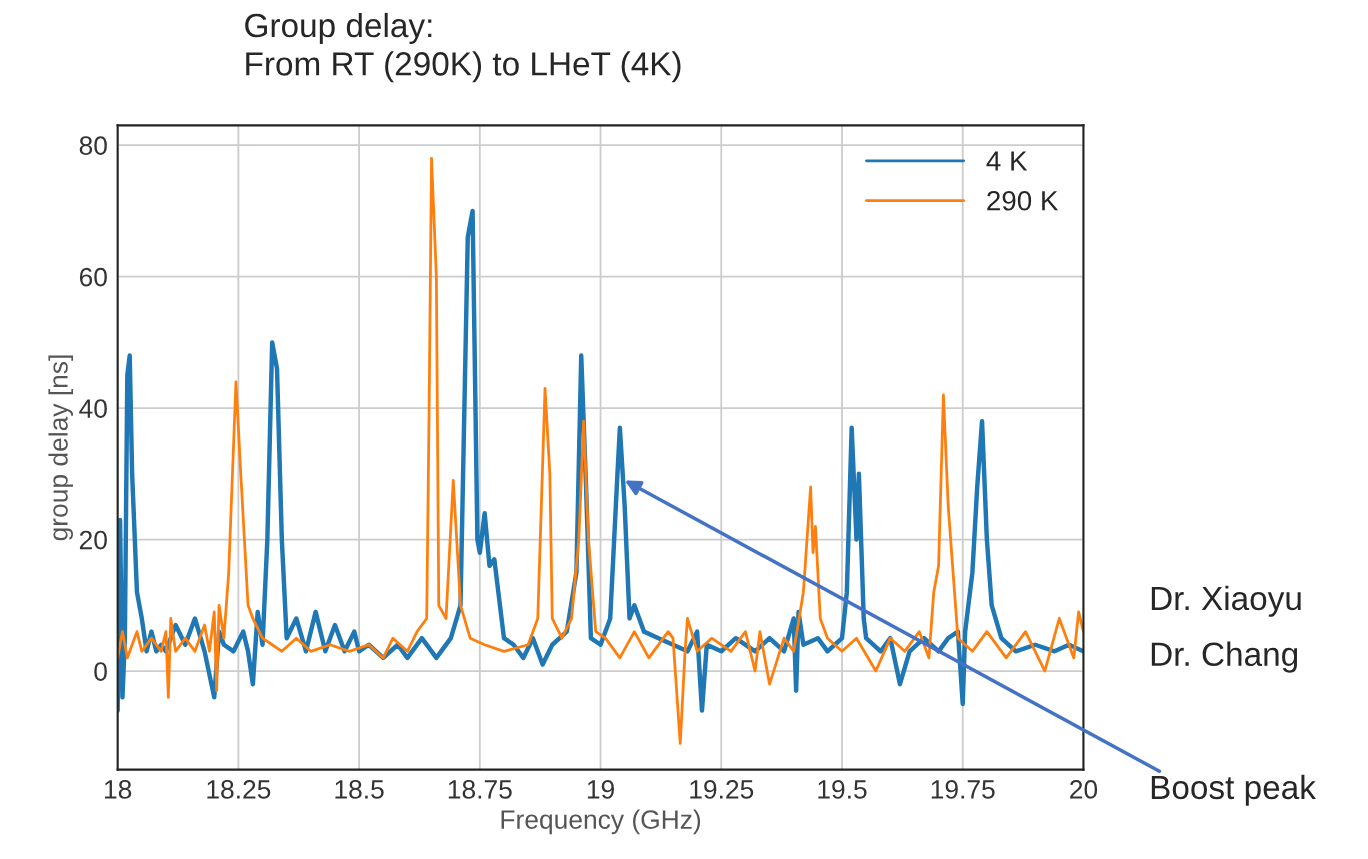 This screenshot has height=859, width=1368. I want to click on x-tick-label: 18.25, so click(239, 789).